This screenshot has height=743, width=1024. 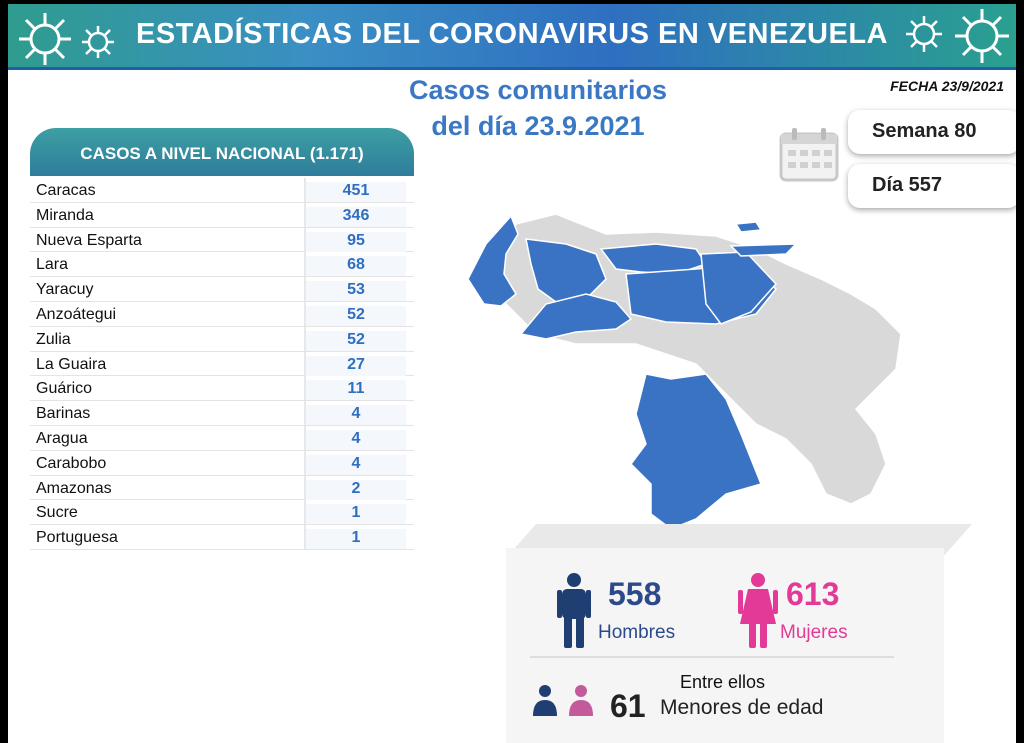 I want to click on case-count: 95, so click(x=356, y=241).